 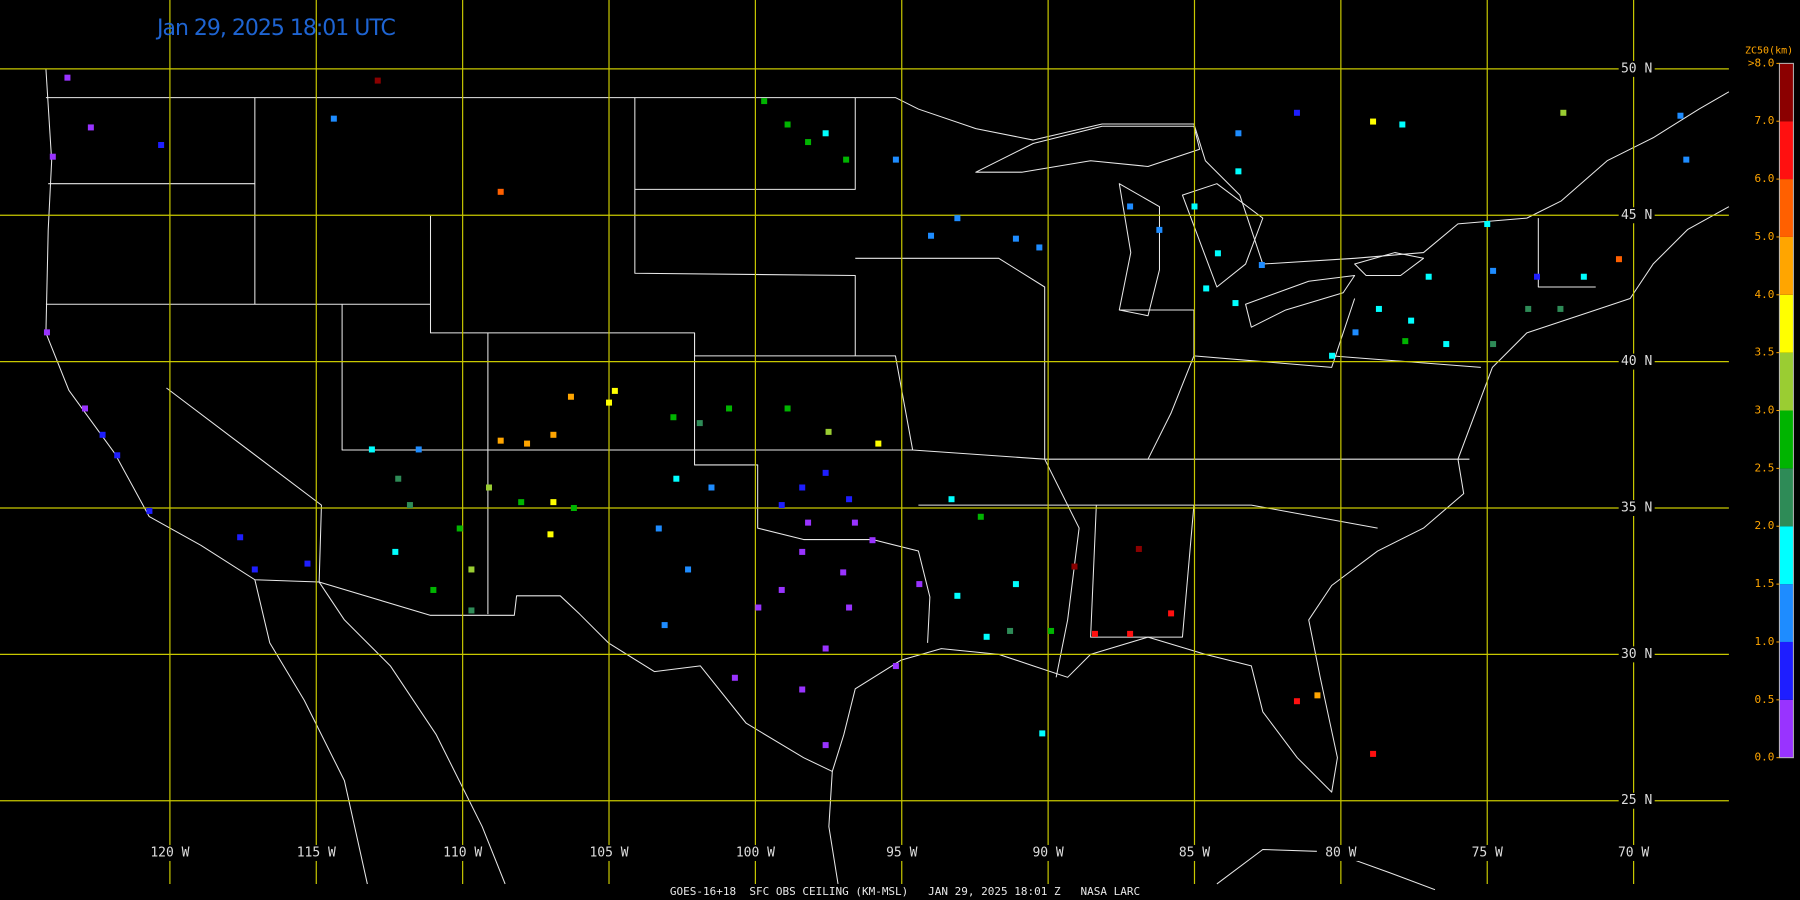 What do you see at coordinates (1765, 641) in the screenshot?
I see `colorbar-label: 1.0` at bounding box center [1765, 641].